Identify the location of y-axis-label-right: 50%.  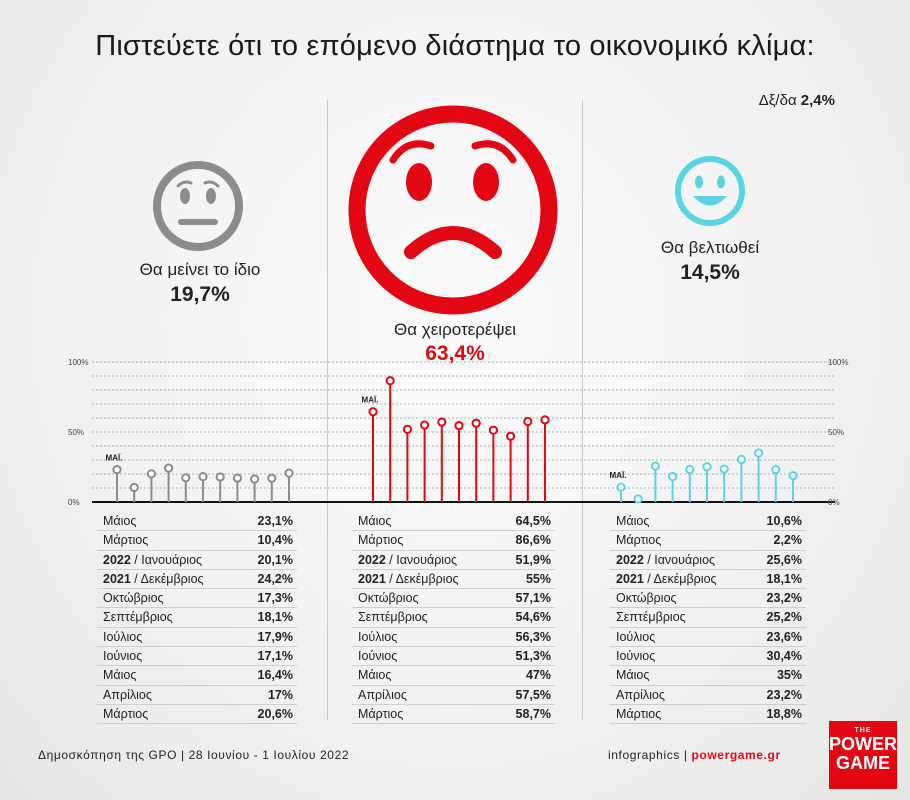
(836, 432).